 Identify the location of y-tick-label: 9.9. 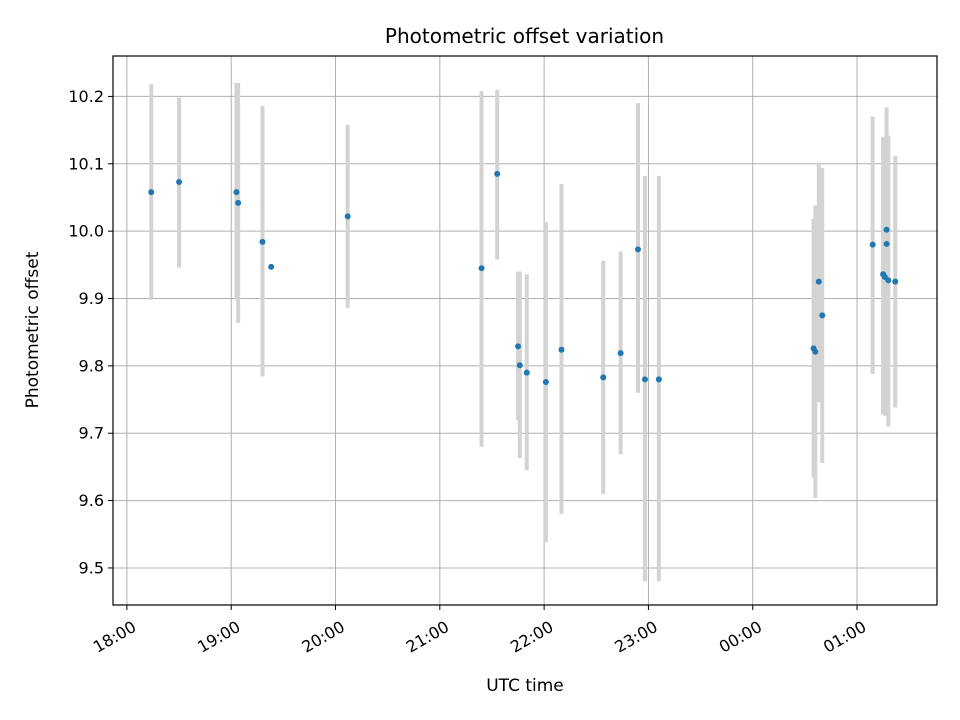
(91, 298).